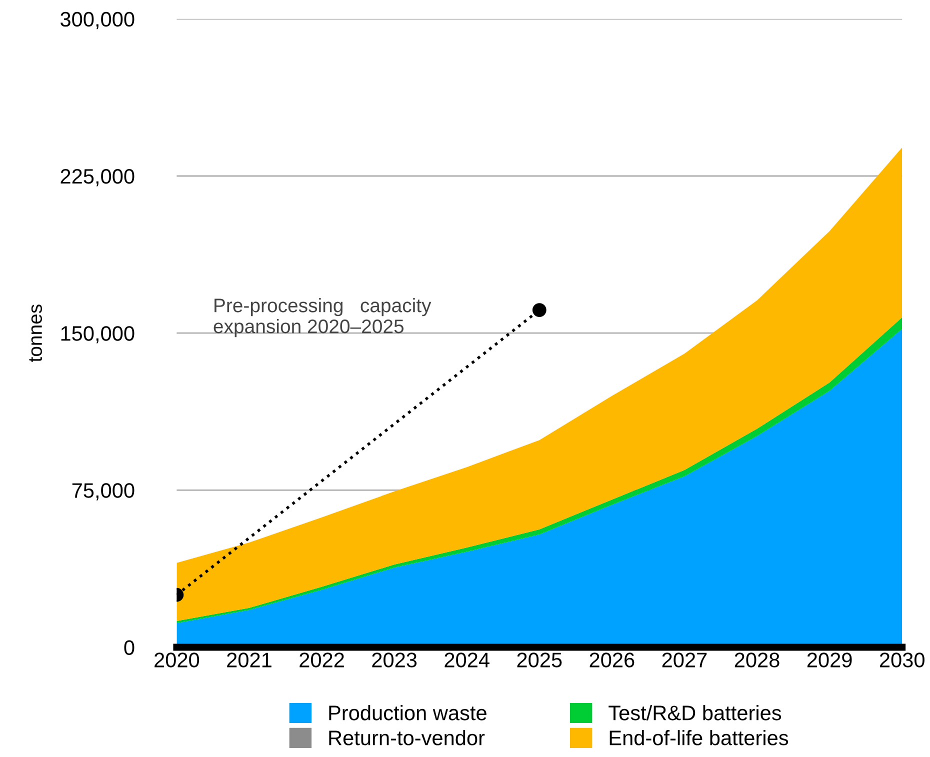 The image size is (930, 757). What do you see at coordinates (103, 491) in the screenshot?
I see `y-tick-label: 75,000` at bounding box center [103, 491].